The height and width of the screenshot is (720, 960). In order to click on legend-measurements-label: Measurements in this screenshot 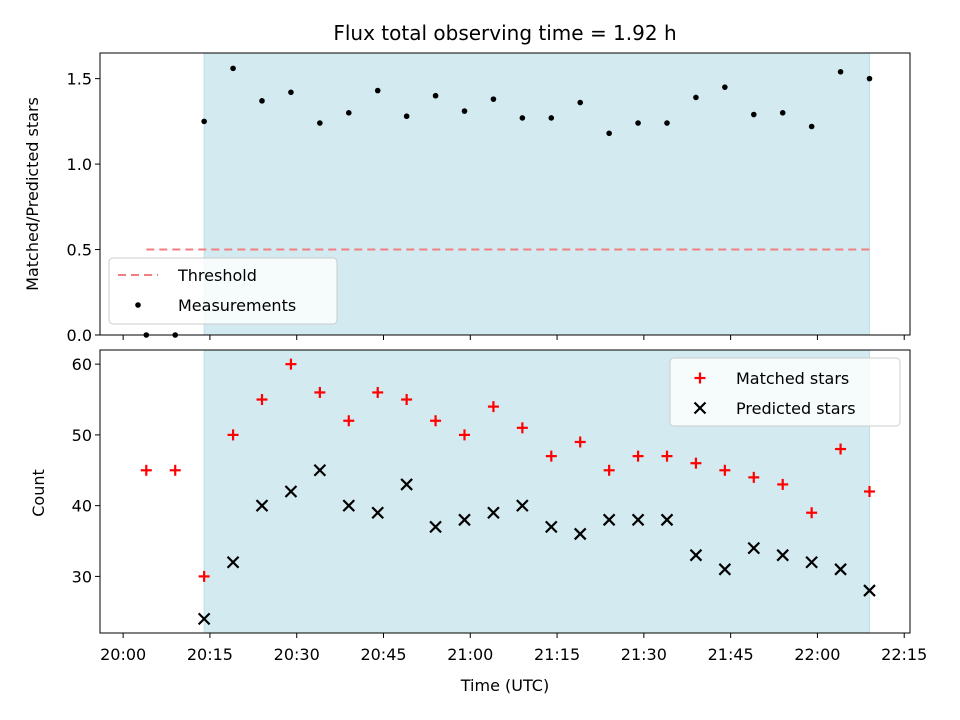, I will do `click(237, 305)`.